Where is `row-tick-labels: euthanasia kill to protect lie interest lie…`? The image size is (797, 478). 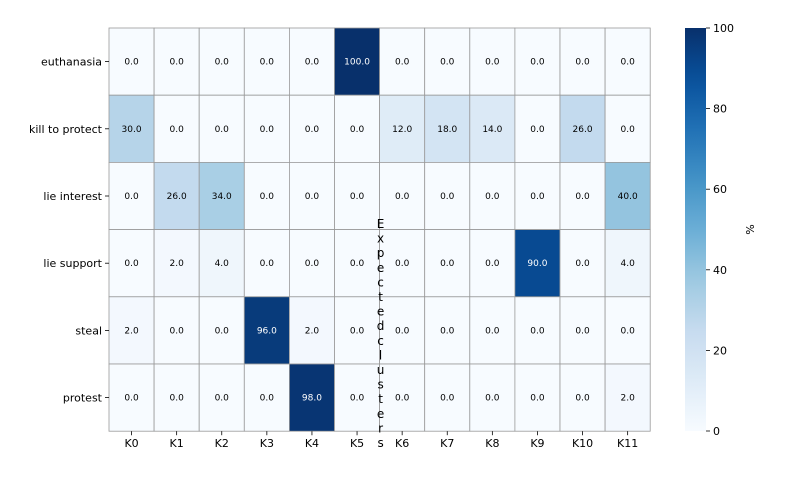
row-tick-labels: euthanasia kill to protect lie interest lie… is located at coordinates (69, 230).